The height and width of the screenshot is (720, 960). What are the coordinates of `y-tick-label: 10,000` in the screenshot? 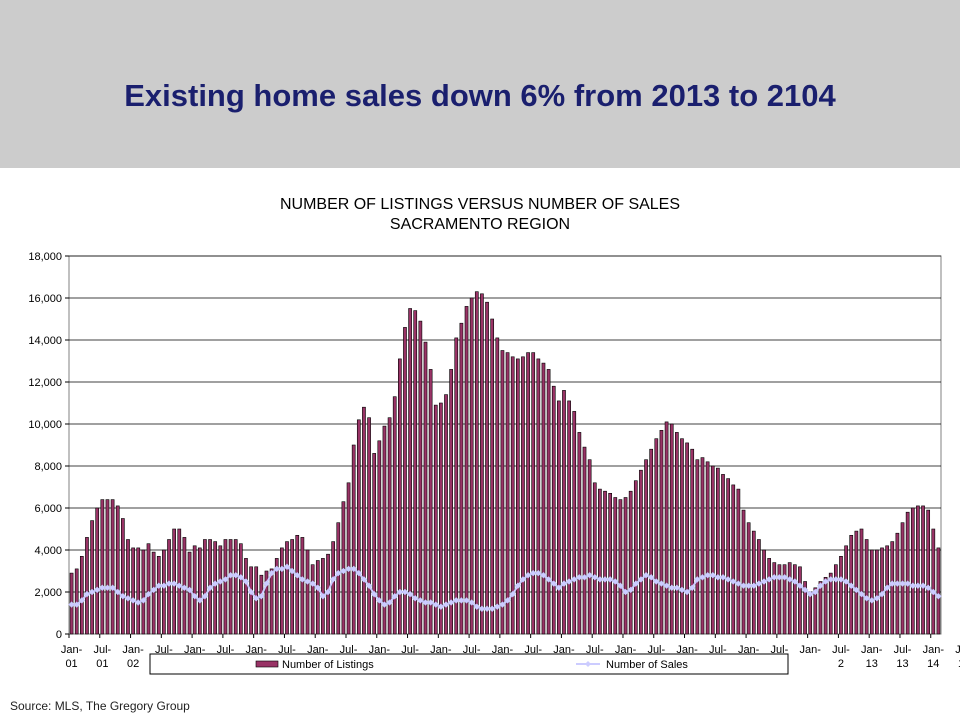 It's located at (45, 425).